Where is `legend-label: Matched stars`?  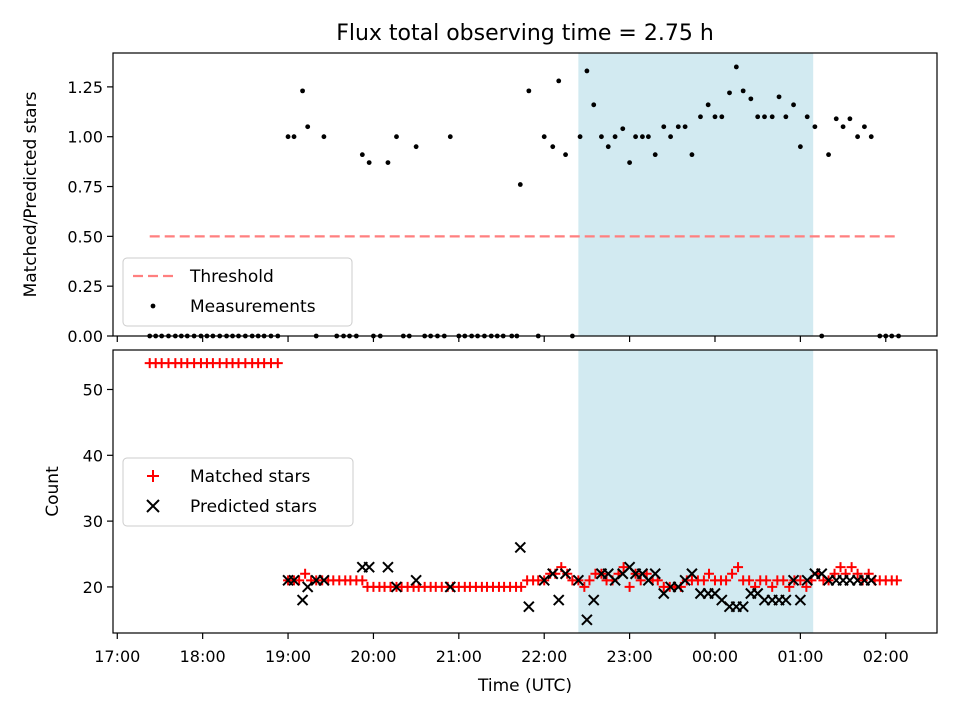
legend-label: Matched stars is located at coordinates (250, 477).